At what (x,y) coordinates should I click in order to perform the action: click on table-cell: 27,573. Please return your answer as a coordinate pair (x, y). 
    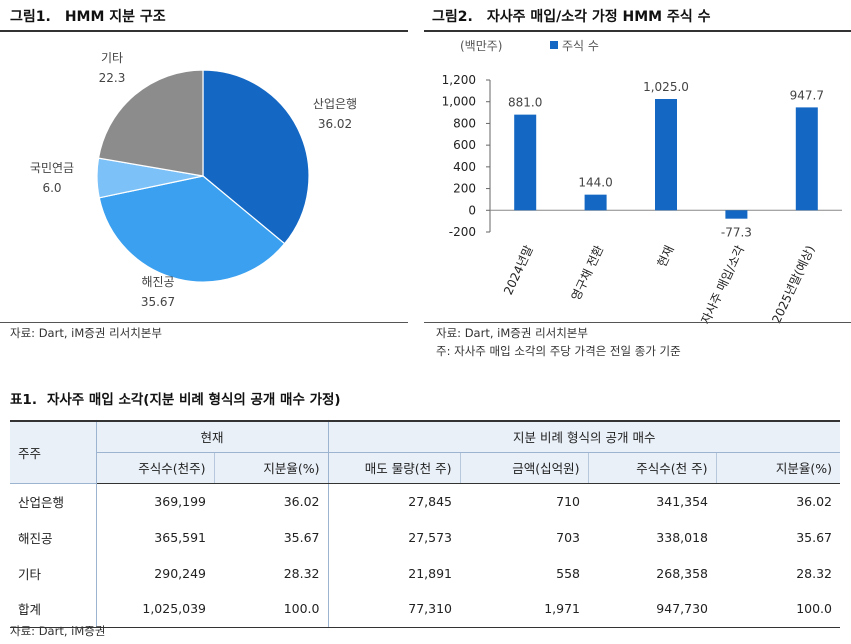
    Looking at the image, I should click on (393, 537).